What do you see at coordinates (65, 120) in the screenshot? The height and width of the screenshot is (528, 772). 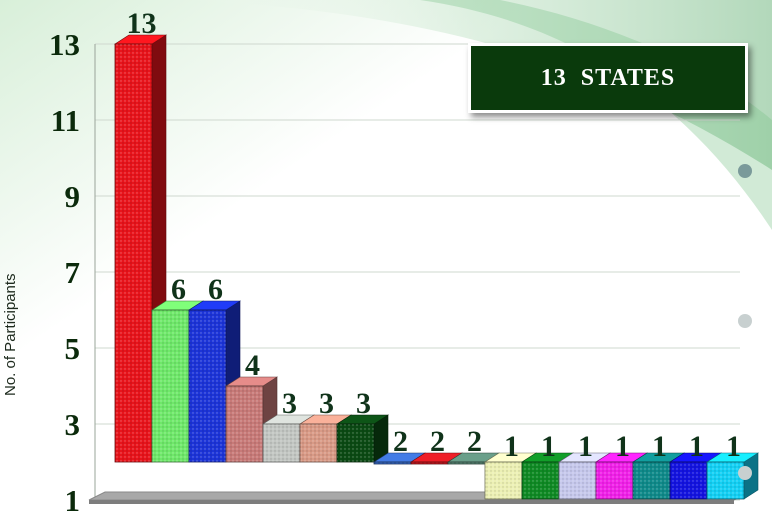 I see `y-tick-label: 11` at bounding box center [65, 120].